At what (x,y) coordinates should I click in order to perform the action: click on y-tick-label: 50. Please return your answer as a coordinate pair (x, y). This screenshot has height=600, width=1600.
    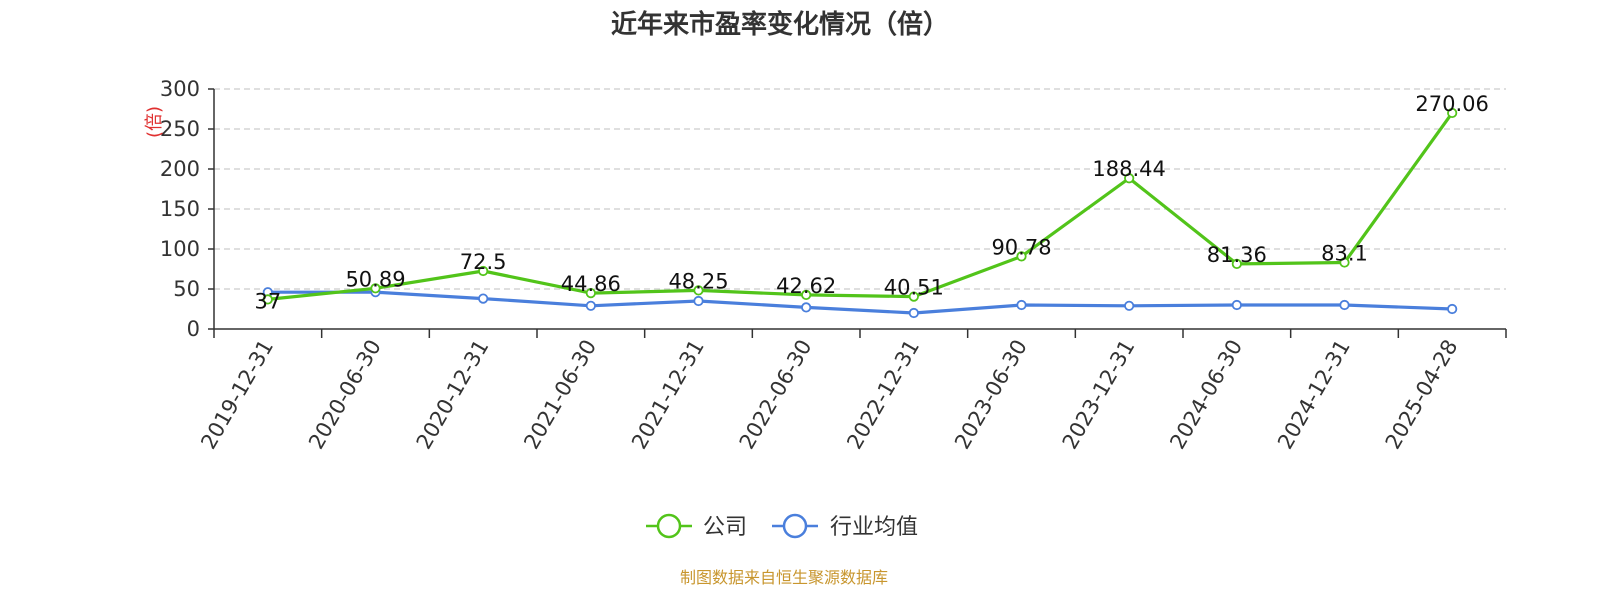
    Looking at the image, I should click on (186, 289).